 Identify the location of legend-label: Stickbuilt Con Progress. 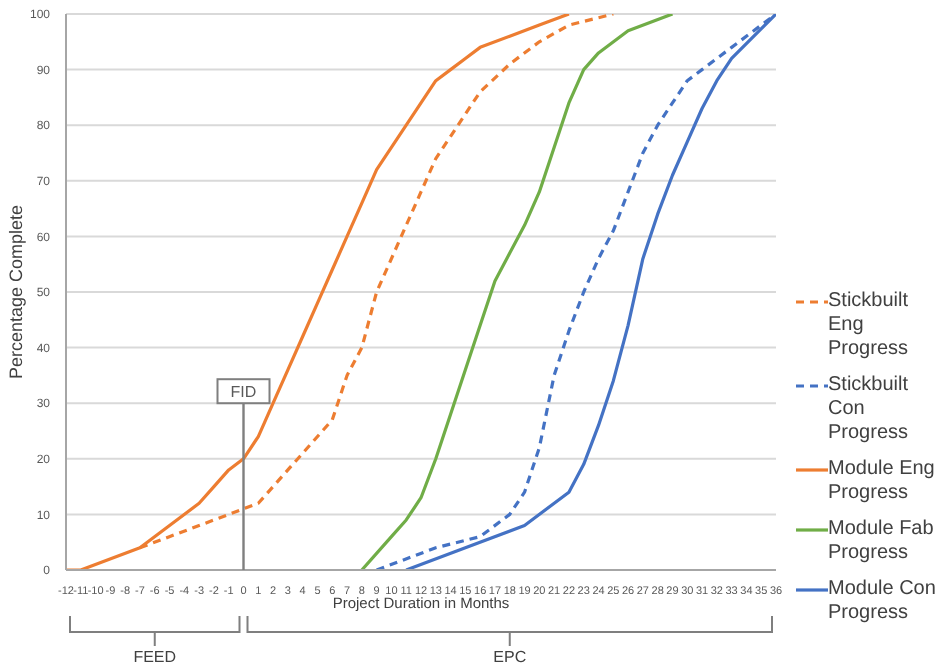
(869, 410).